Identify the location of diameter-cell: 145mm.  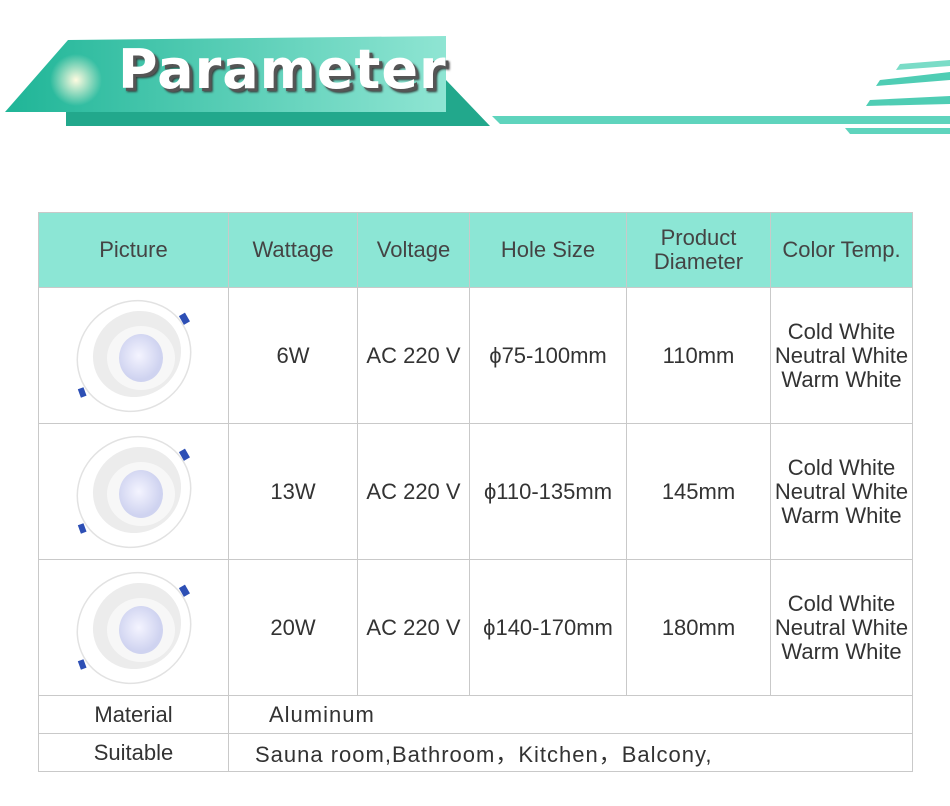
(698, 491).